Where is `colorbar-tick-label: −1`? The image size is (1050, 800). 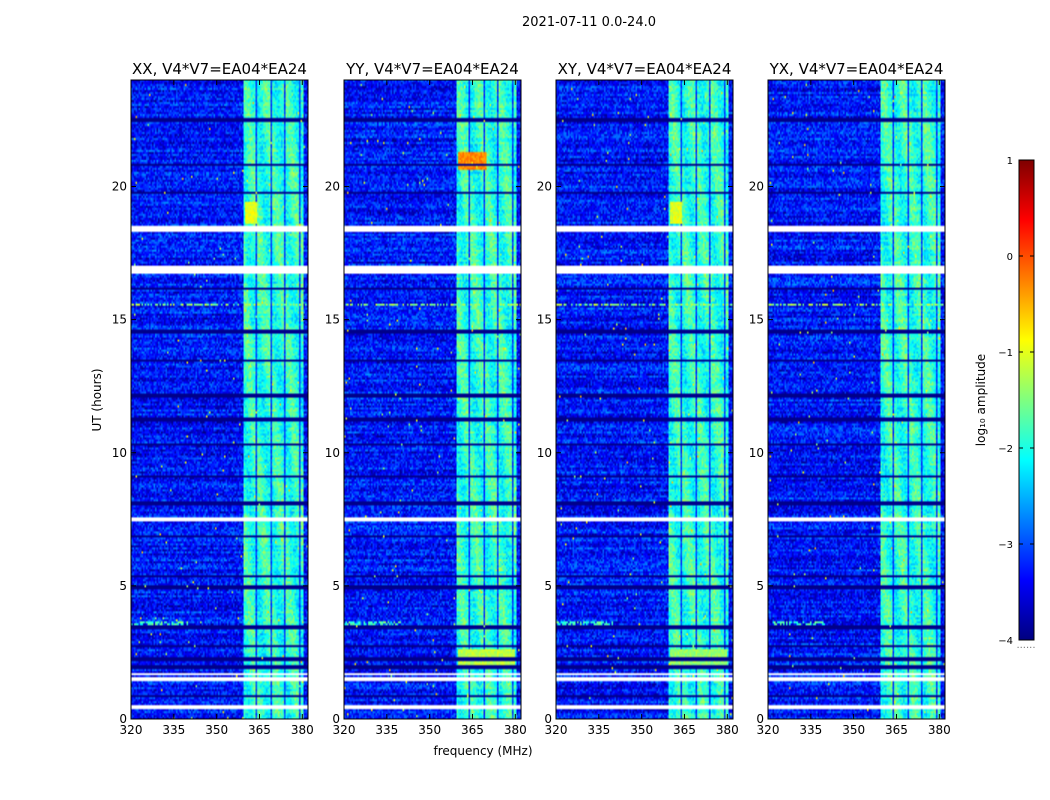 colorbar-tick-label: −1 is located at coordinates (1005, 353).